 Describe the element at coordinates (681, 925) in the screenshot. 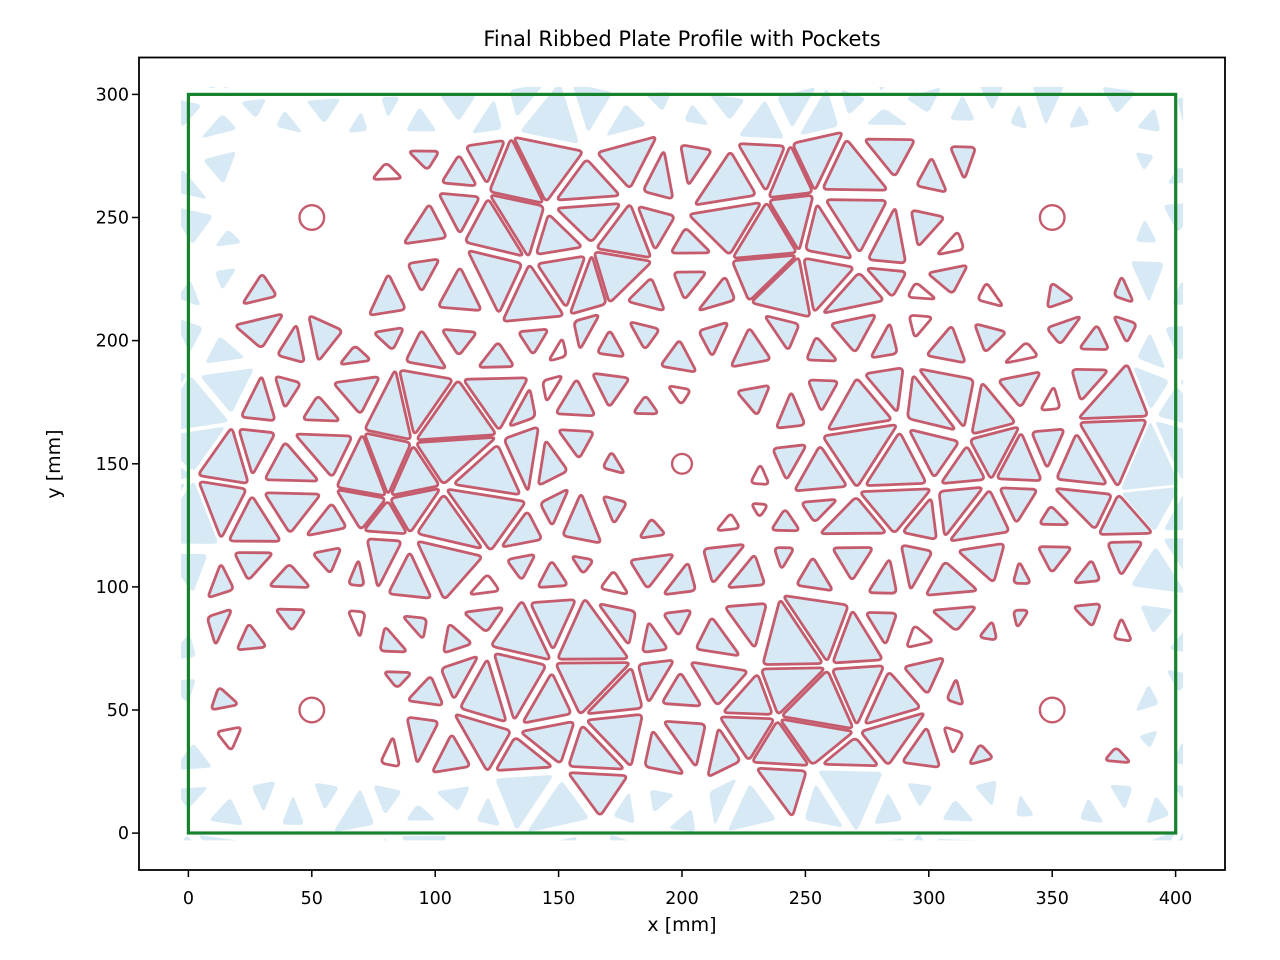

I see `x-axis-label: x [mm]` at that location.